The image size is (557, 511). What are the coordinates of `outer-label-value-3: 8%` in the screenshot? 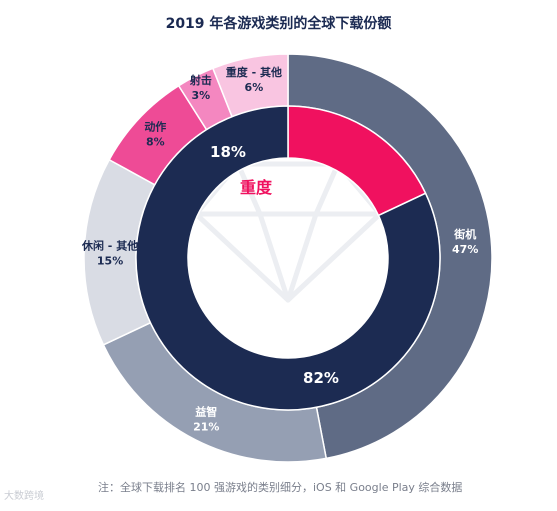 It's located at (155, 141).